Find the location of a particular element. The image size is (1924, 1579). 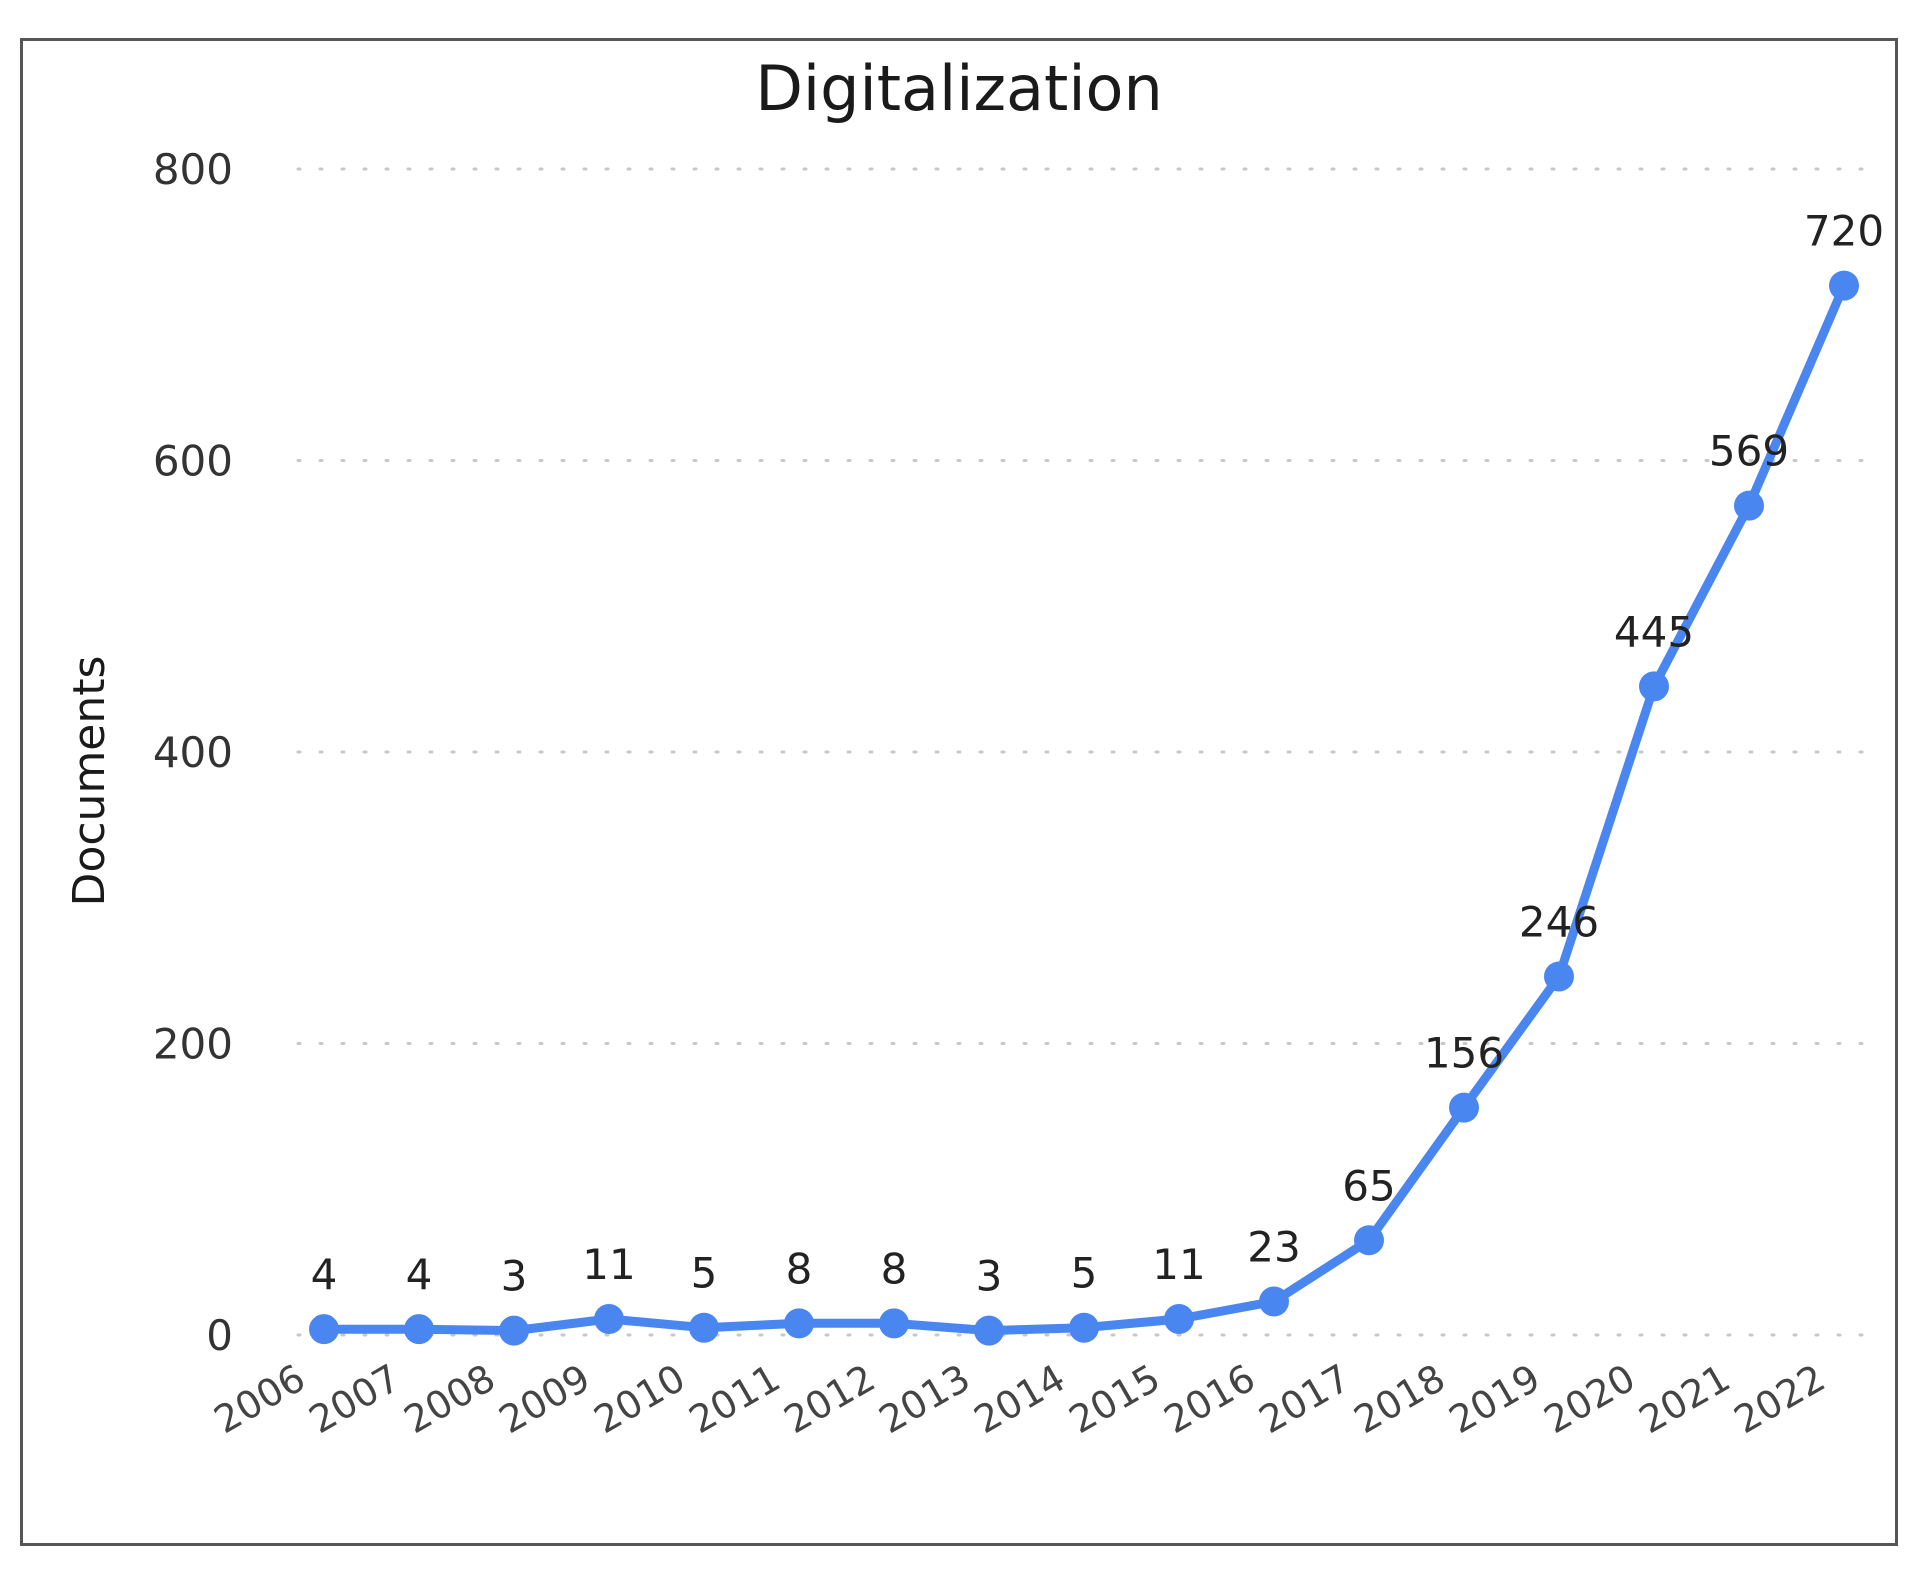

data-label-2010: 5 is located at coordinates (704, 1273).